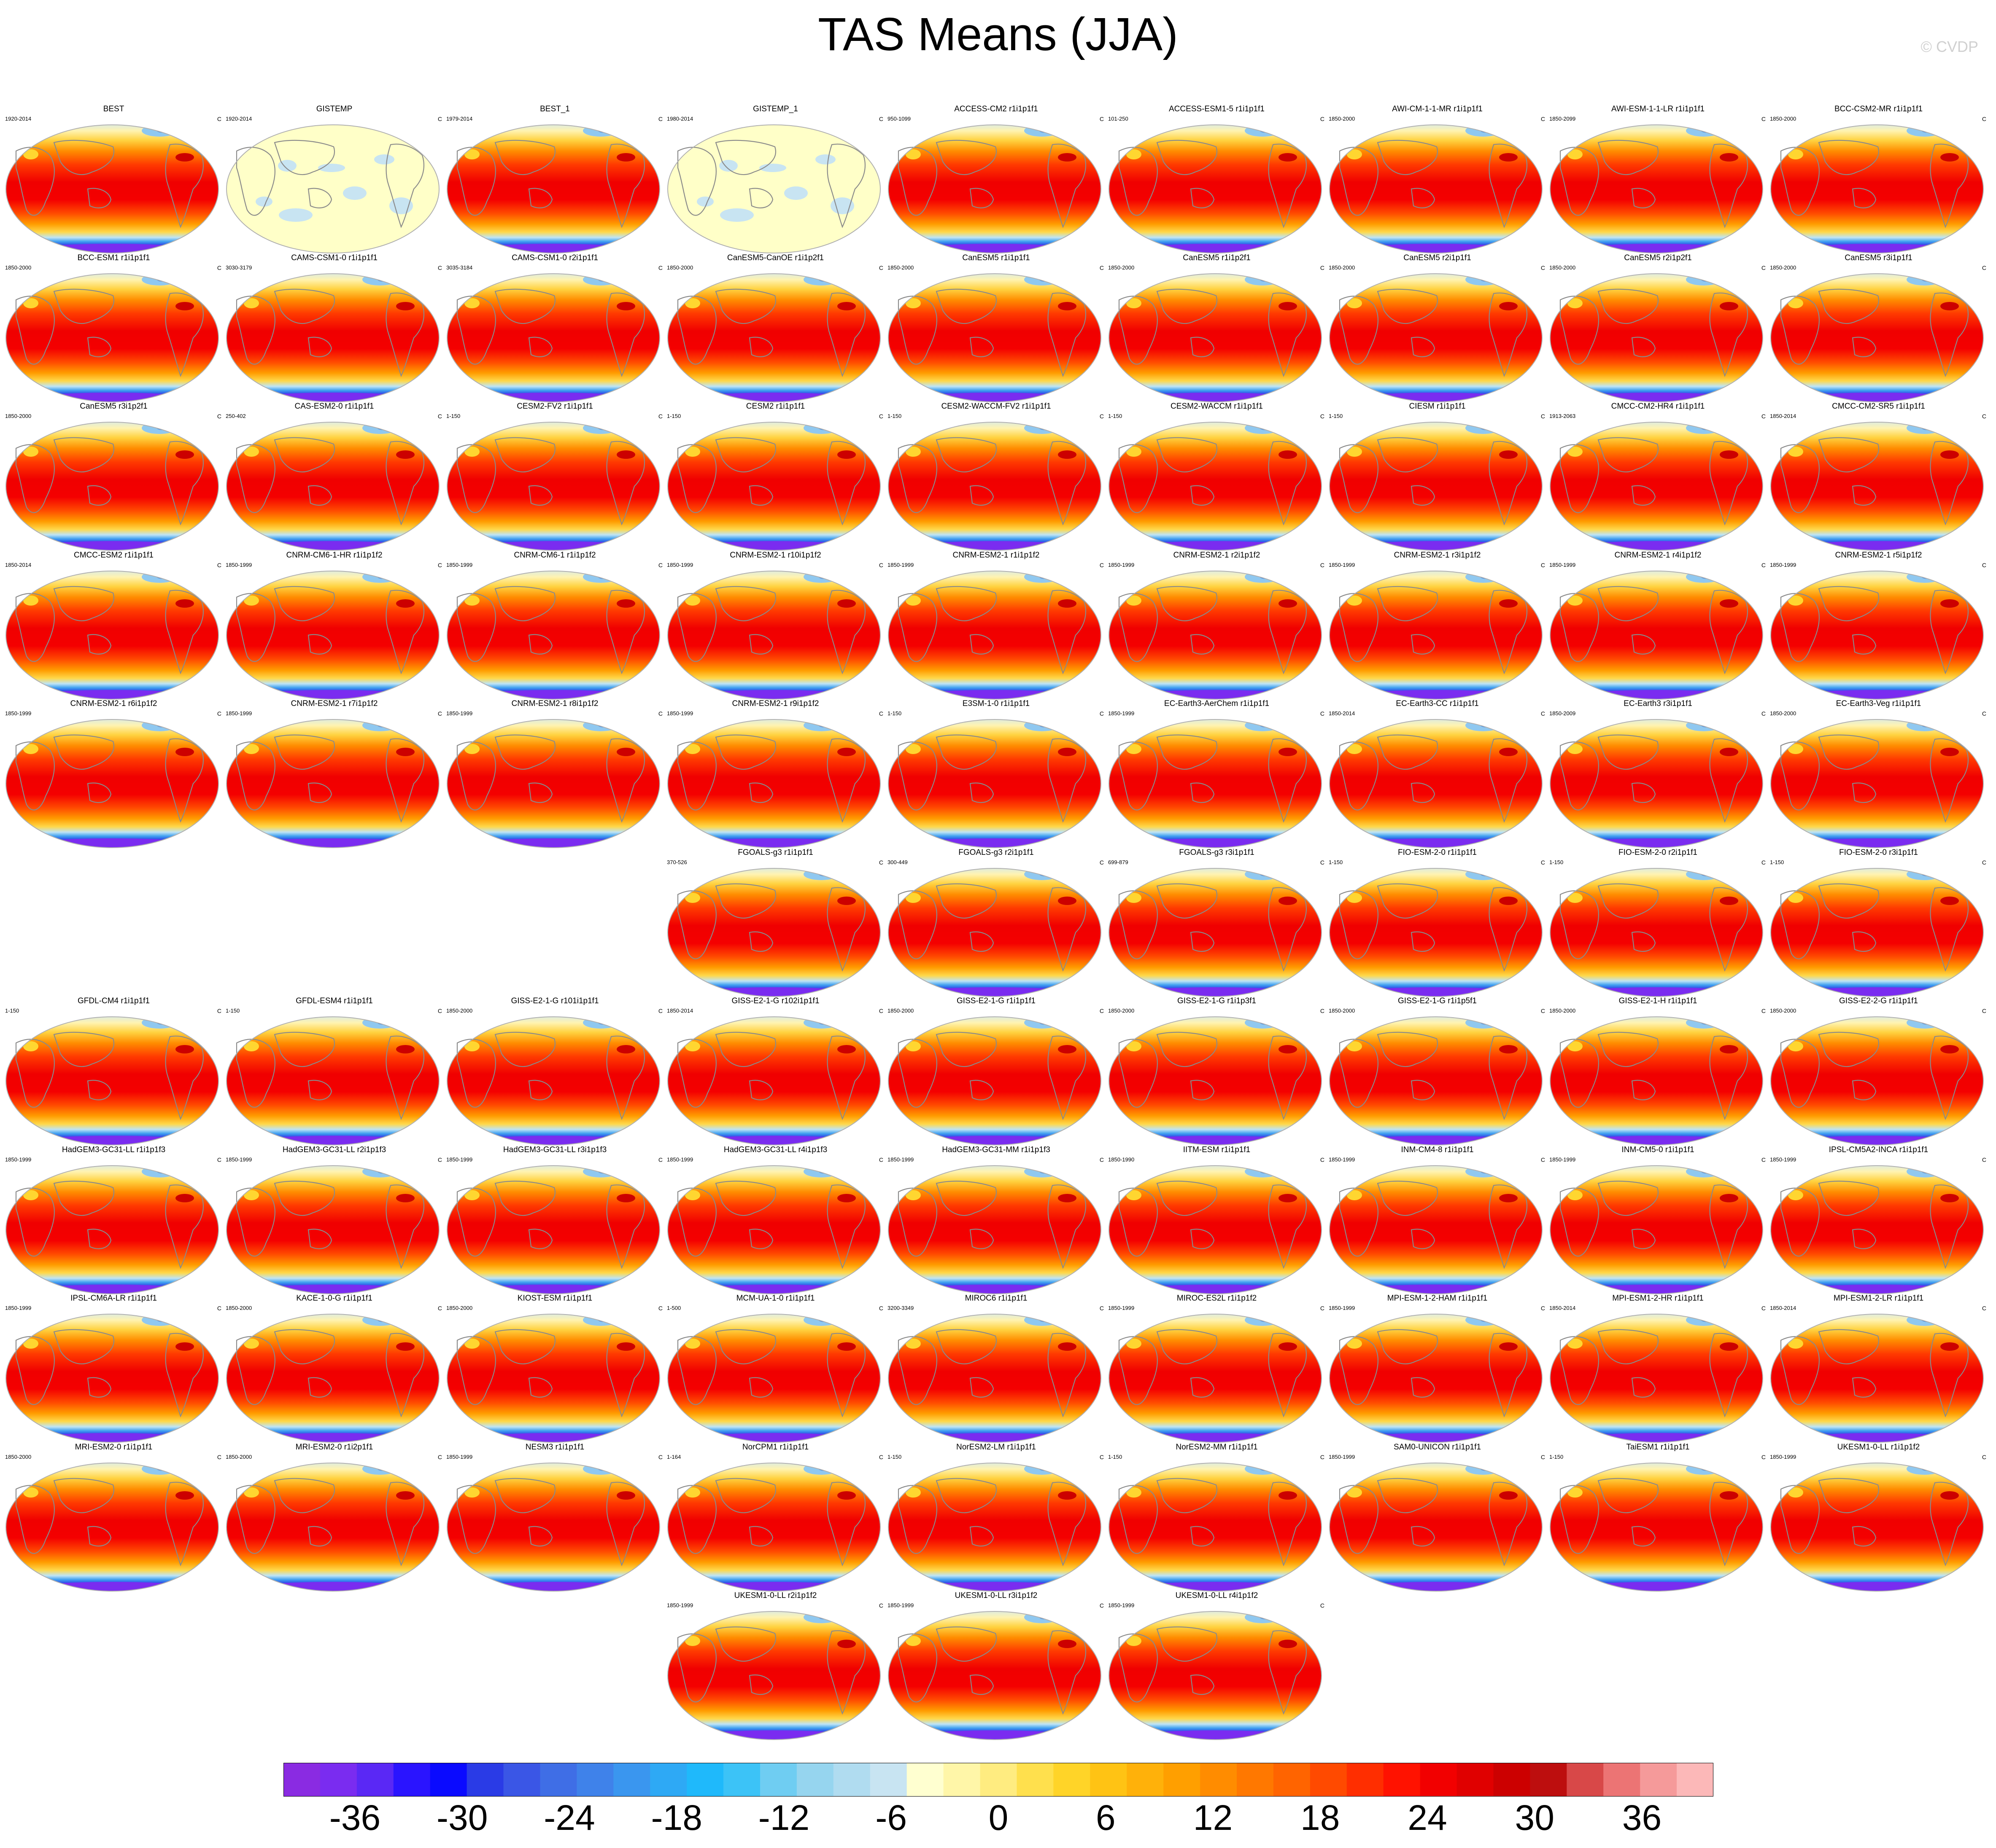  What do you see at coordinates (996, 1595) in the screenshot?
I see `panel-title: UKESM1-0-LL r3i1p1f2` at bounding box center [996, 1595].